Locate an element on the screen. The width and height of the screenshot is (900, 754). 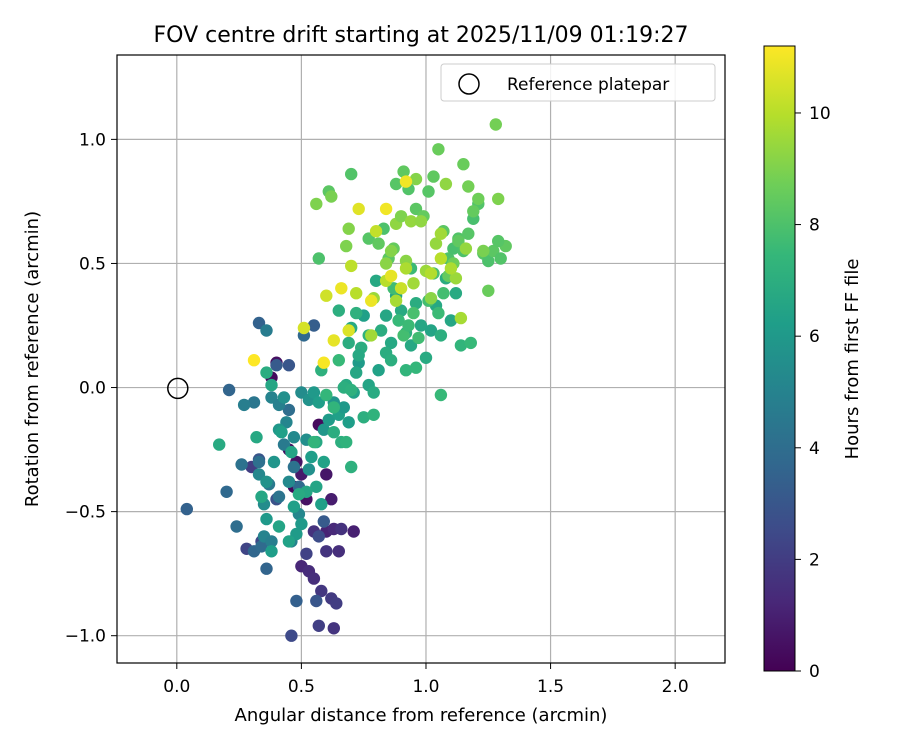
legend: Reference platepar is located at coordinates (578, 82).